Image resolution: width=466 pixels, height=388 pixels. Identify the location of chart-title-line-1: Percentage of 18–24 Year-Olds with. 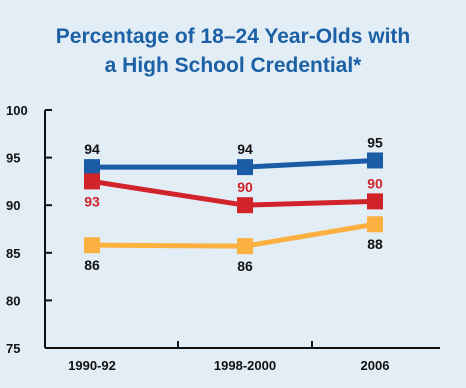
(233, 36).